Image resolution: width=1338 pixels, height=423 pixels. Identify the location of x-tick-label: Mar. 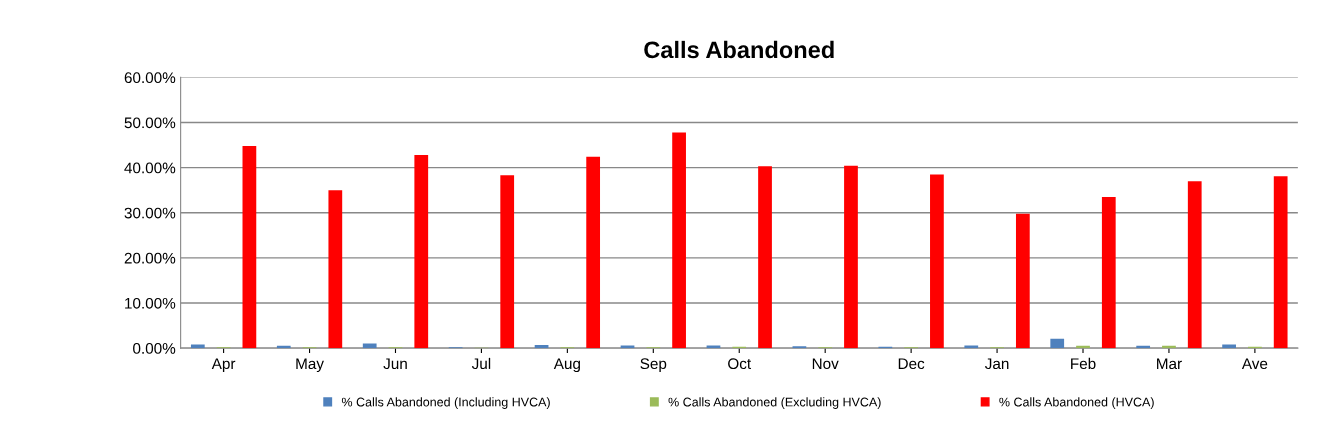
(1169, 364).